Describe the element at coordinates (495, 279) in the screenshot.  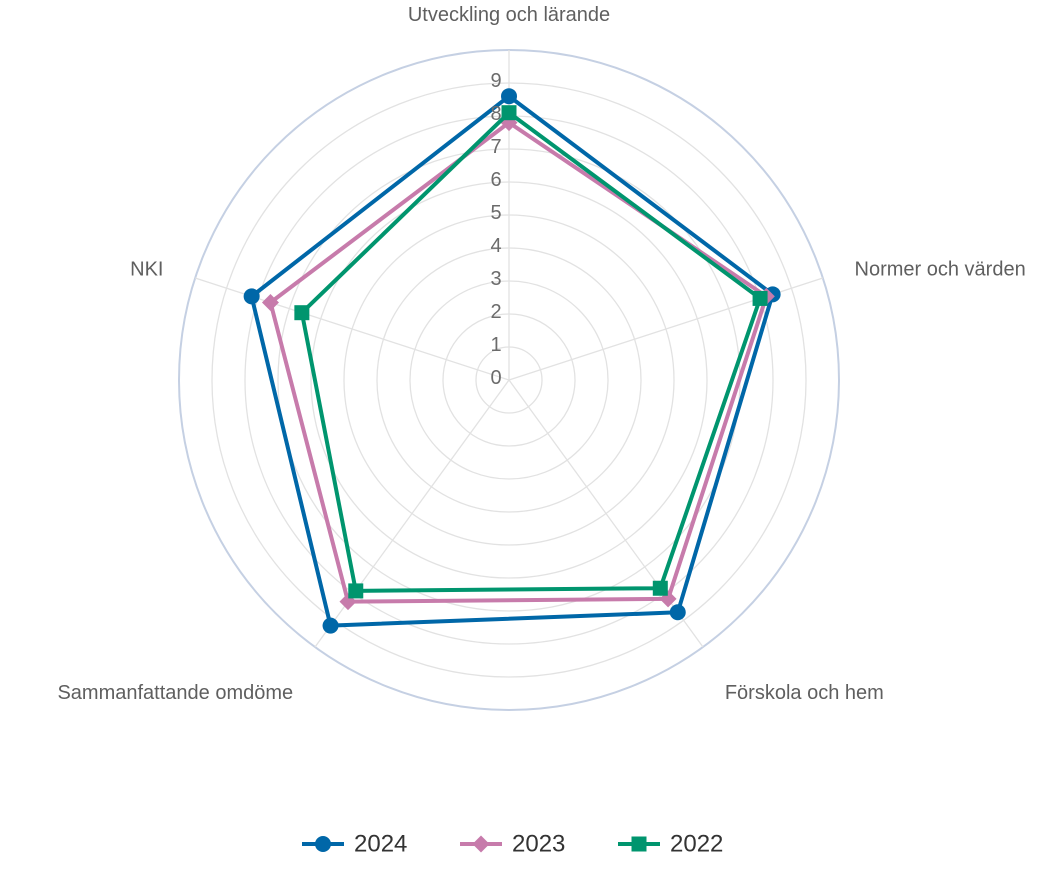
I see `tick-label: 3` at that location.